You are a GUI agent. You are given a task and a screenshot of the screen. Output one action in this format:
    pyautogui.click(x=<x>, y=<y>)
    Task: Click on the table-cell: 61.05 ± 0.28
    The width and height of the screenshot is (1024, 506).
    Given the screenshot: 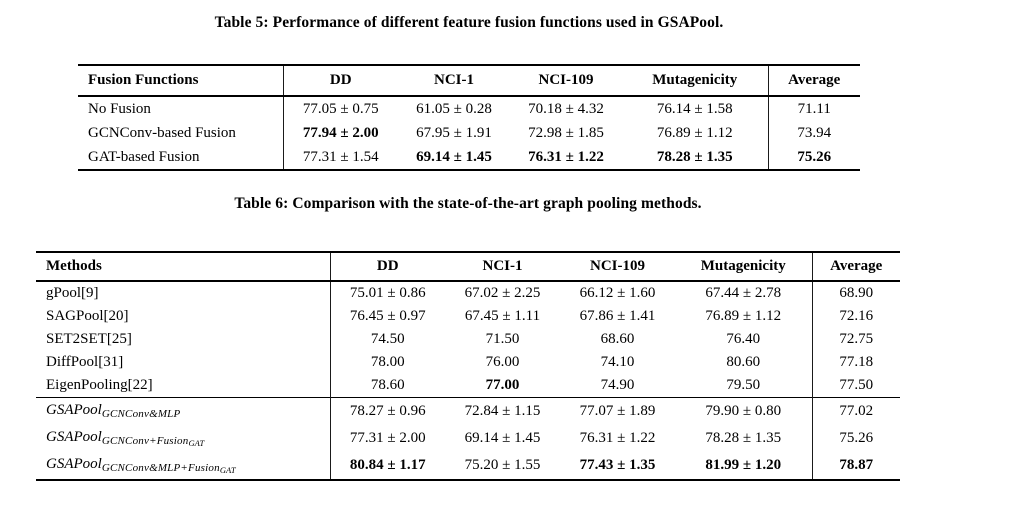 What is the action you would take?
    pyautogui.click(x=454, y=108)
    